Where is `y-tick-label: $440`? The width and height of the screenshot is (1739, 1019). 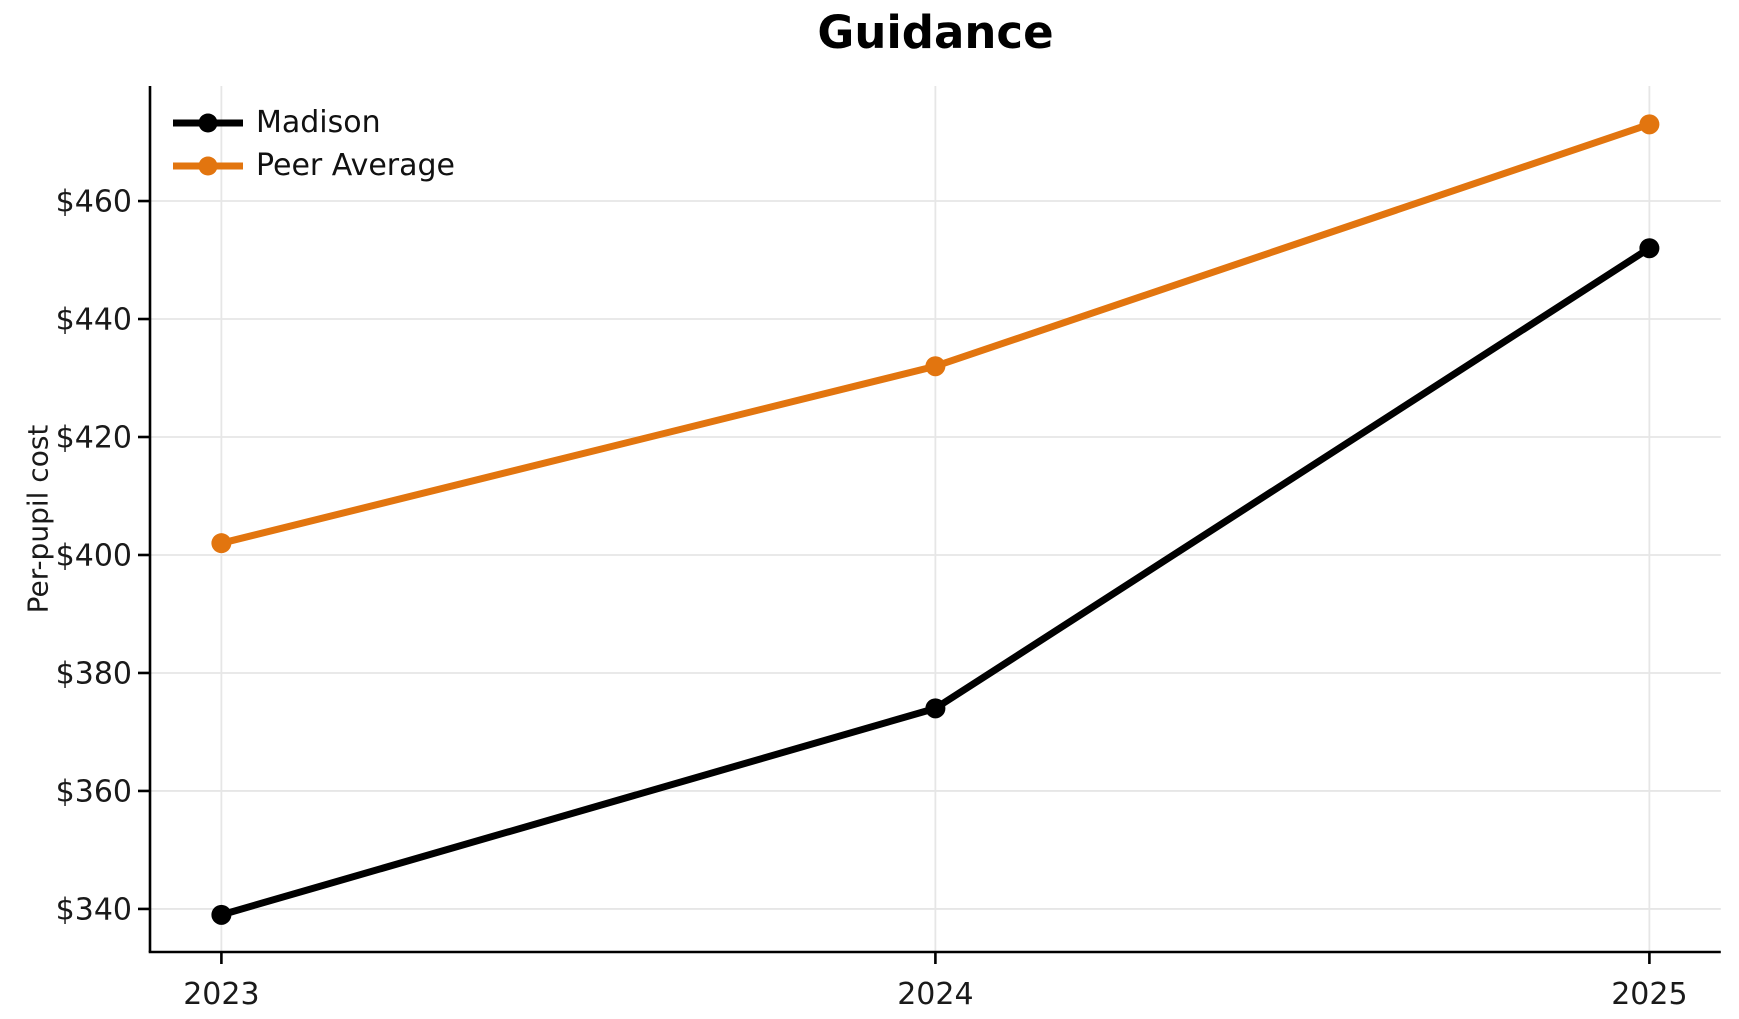 y-tick-label: $440 is located at coordinates (94, 320).